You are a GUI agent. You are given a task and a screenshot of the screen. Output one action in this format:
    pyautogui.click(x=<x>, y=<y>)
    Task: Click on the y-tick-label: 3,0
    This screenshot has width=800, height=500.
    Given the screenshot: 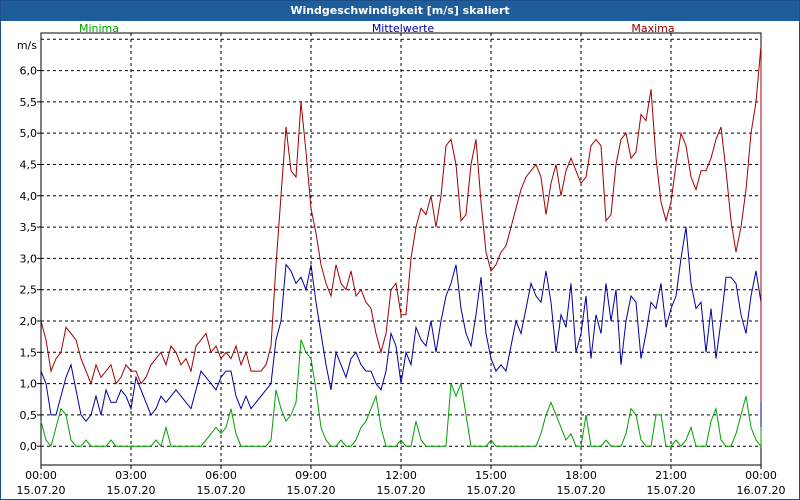 What is the action you would take?
    pyautogui.click(x=29, y=258)
    